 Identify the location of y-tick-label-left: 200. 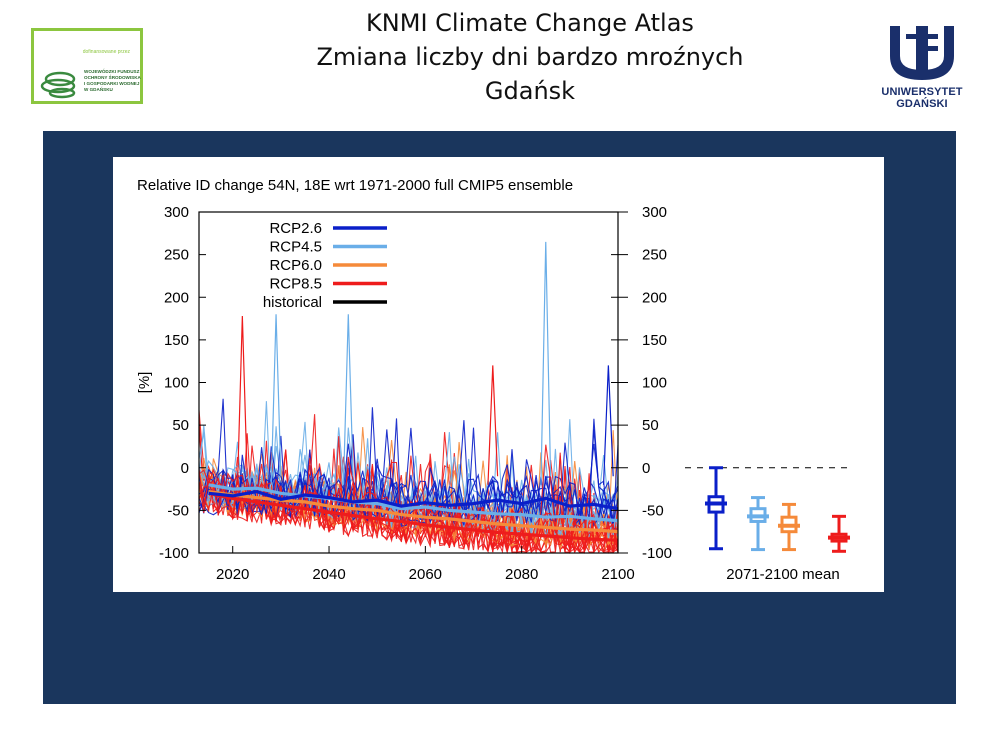
(176, 297).